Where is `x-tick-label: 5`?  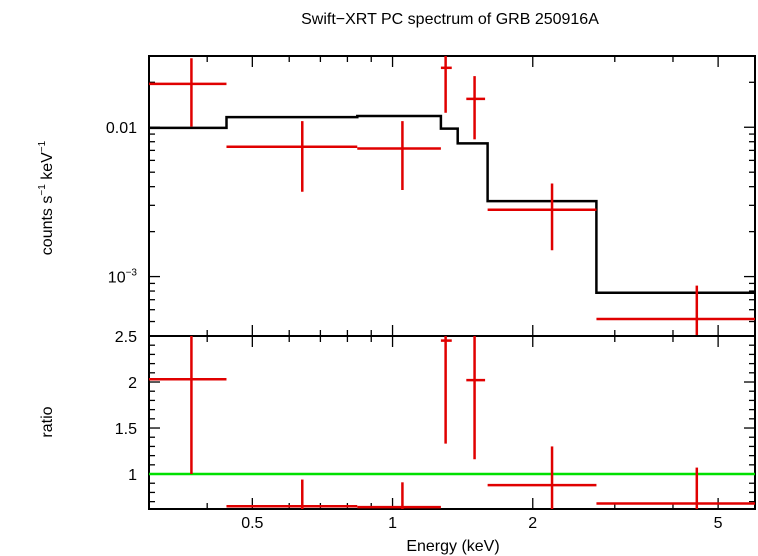 x-tick-label: 5 is located at coordinates (718, 523).